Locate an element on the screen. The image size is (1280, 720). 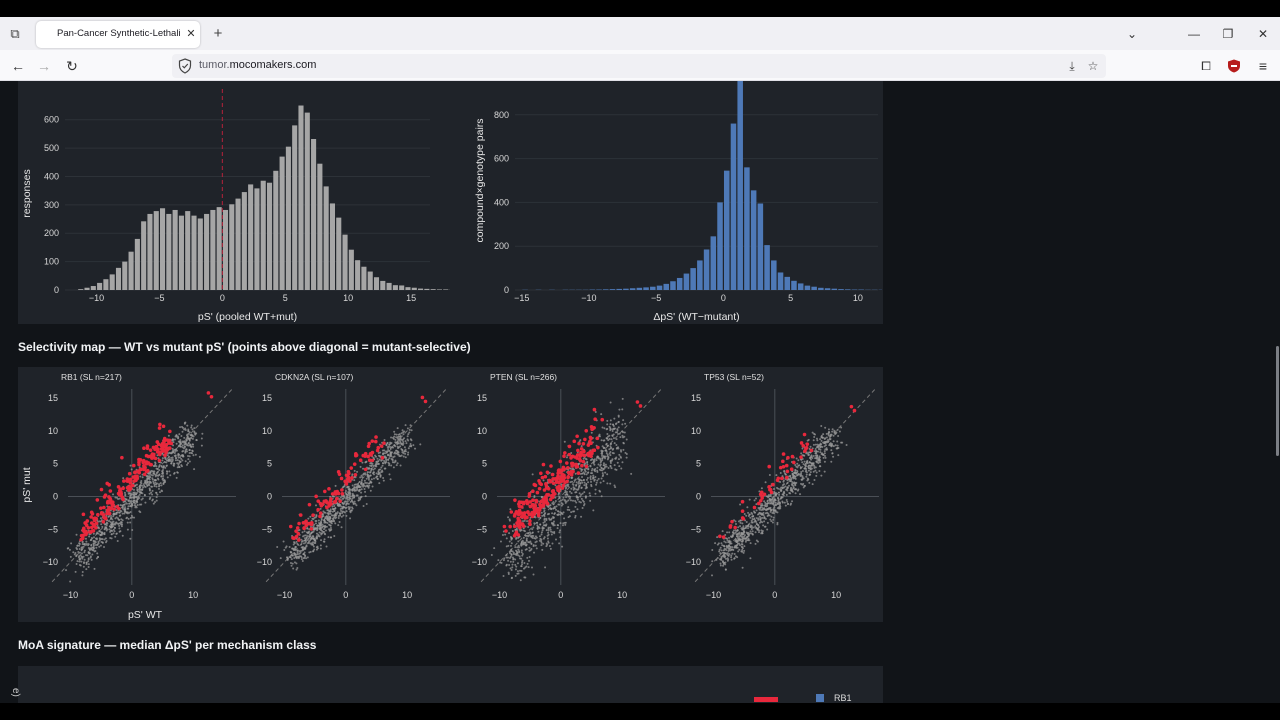
tab-close-icon: ✕ is located at coordinates (191, 34).